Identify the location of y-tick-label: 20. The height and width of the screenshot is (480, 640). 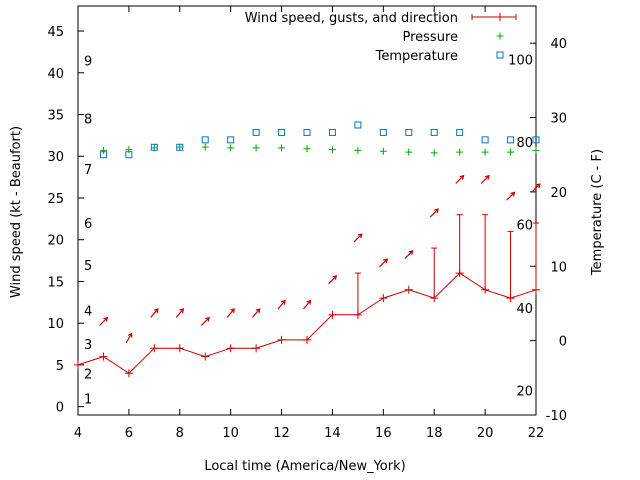
(55, 241).